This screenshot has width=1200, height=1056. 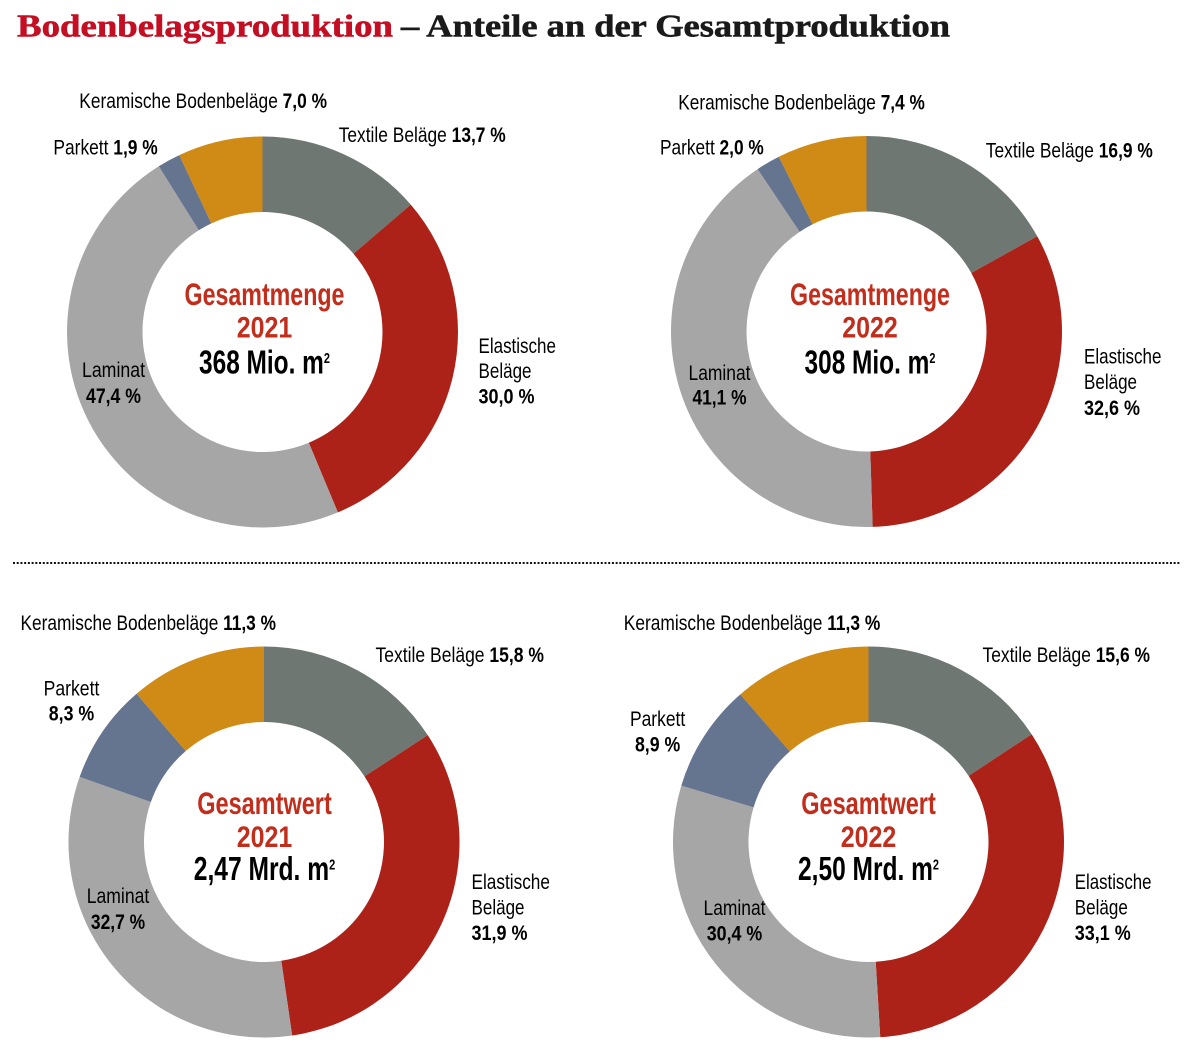 What do you see at coordinates (720, 398) in the screenshot?
I see `svg-text: 41,1 %` at bounding box center [720, 398].